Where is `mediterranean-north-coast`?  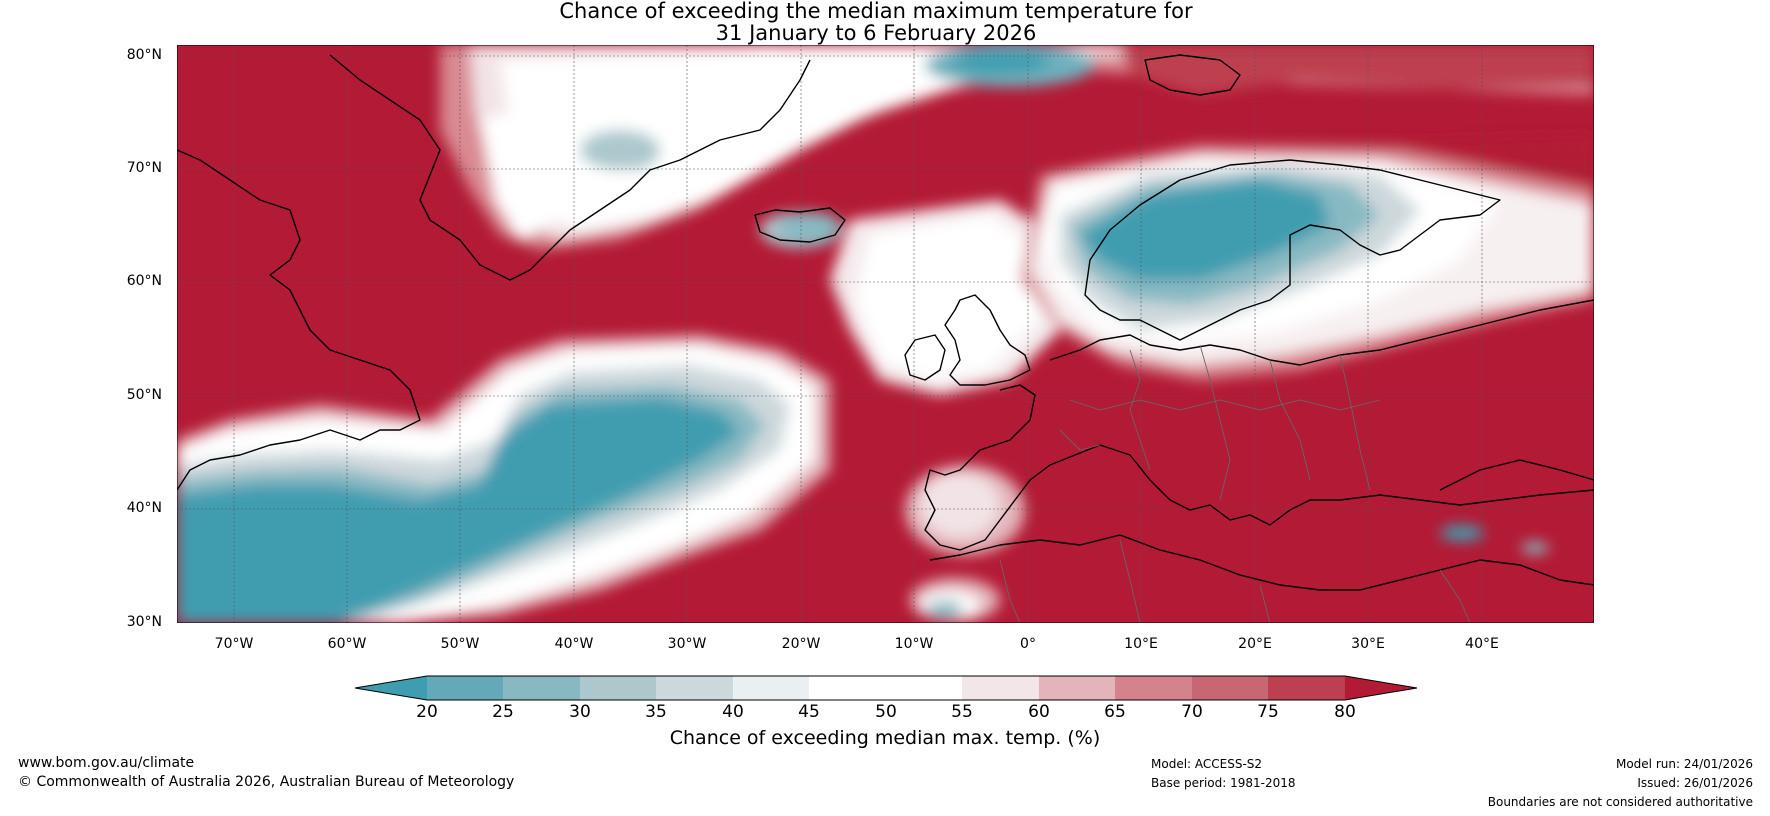 mediterranean-north-coast is located at coordinates (1259, 467).